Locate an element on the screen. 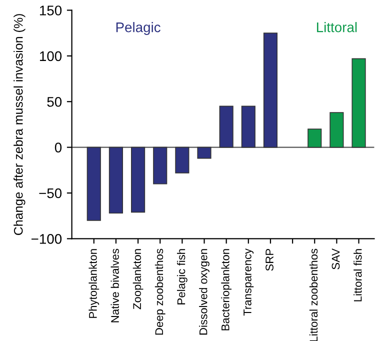 This screenshot has width=378, height=341. x-tick-label: Littoral fish is located at coordinates (358, 275).